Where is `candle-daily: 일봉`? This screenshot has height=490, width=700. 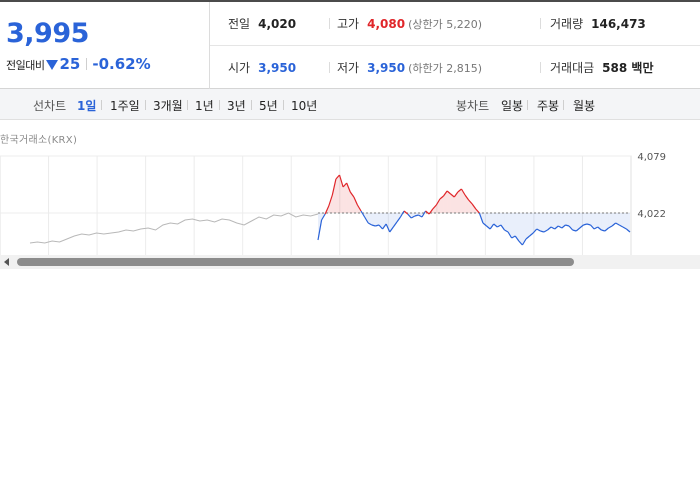
candle-daily: 일봉 is located at coordinates (512, 106).